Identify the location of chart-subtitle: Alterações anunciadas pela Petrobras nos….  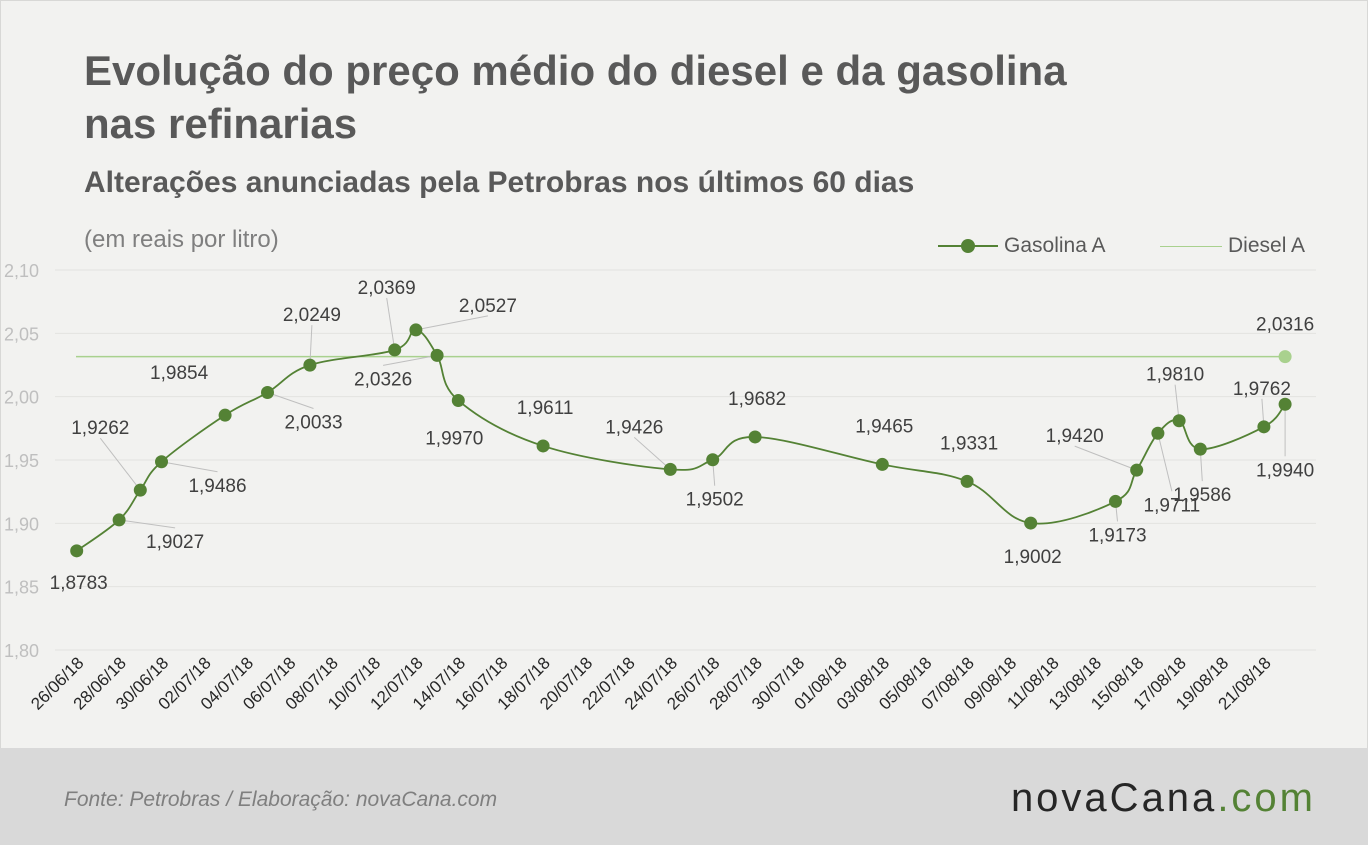
(499, 182).